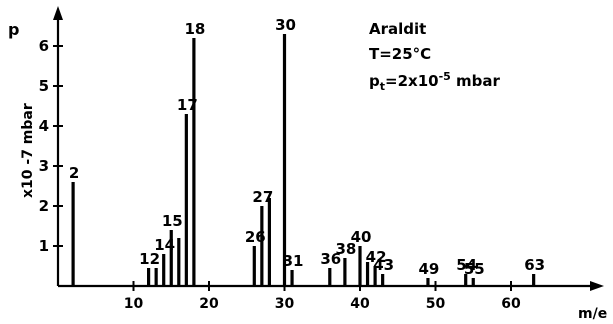  I want to click on pressure-symbol: p, so click(374, 81).